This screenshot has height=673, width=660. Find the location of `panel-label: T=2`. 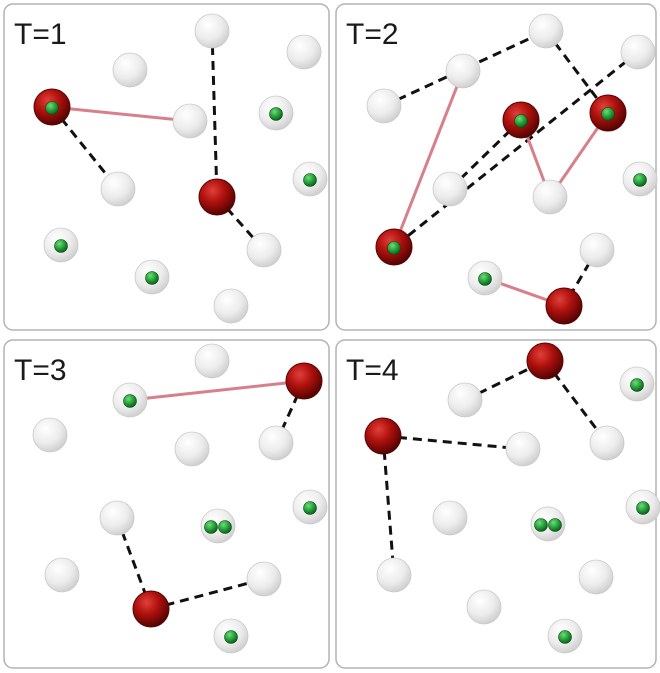

panel-label: T=2 is located at coordinates (372, 34).